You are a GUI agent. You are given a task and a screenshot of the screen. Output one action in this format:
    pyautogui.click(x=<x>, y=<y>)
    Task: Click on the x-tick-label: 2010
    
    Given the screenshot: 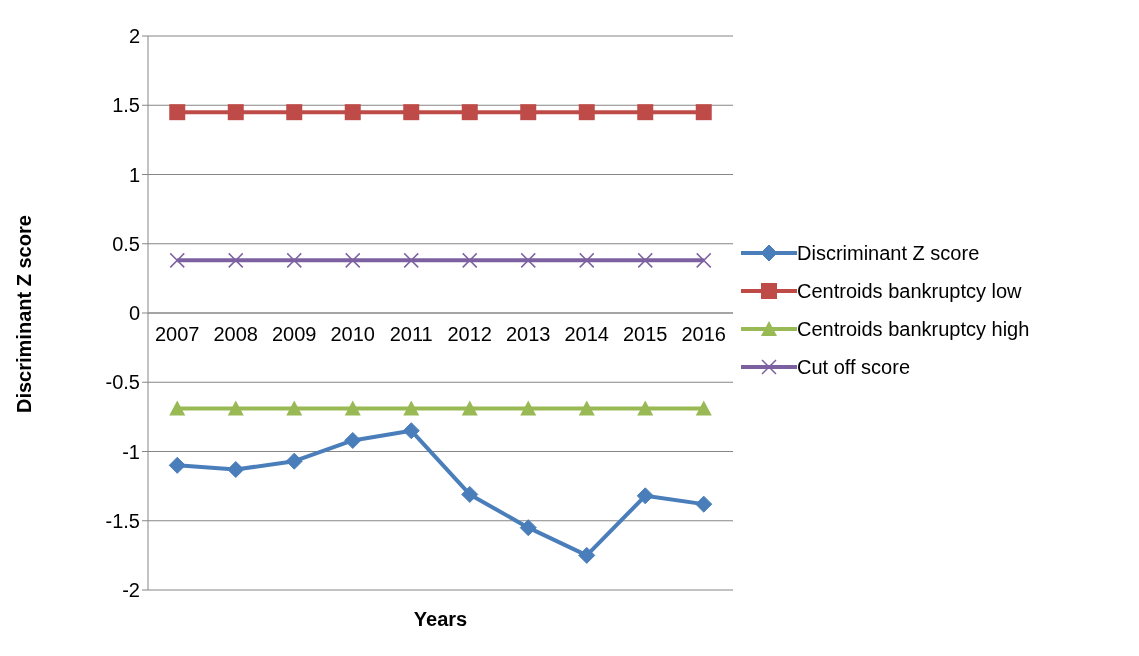 What is the action you would take?
    pyautogui.click(x=352, y=334)
    